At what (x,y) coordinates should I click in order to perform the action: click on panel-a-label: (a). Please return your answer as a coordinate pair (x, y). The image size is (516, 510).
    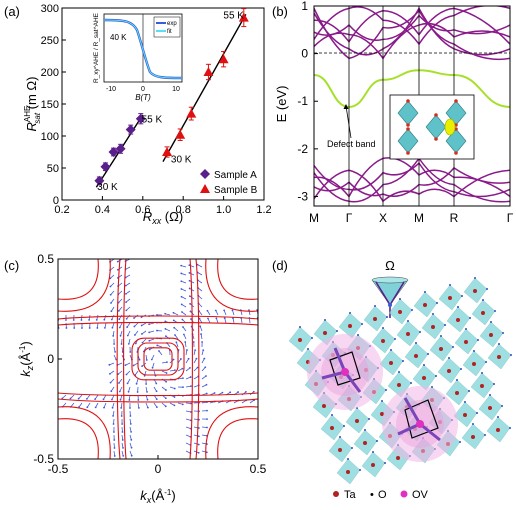
    Looking at the image, I should click on (12, 11).